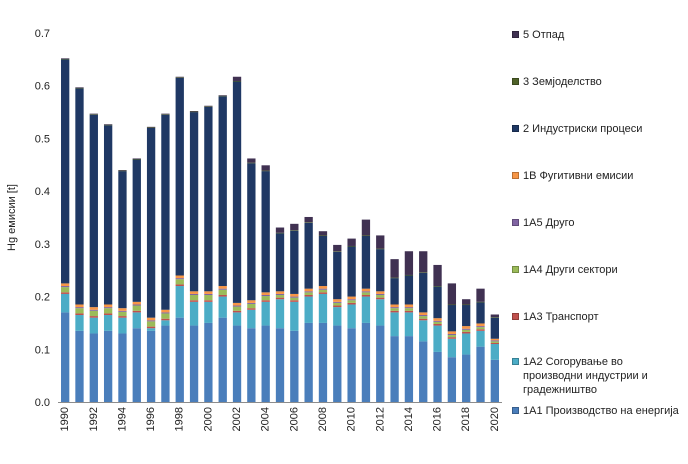  I want to click on x-tick-label: 1994, so click(122, 419).